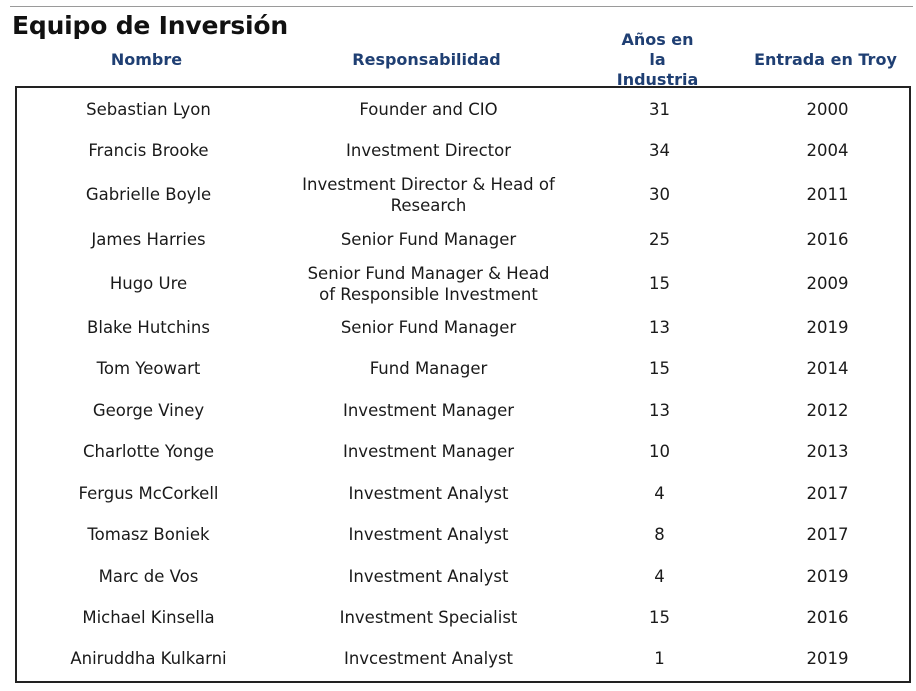 Image resolution: width=916 pixels, height=691 pixels. What do you see at coordinates (148, 576) in the screenshot?
I see `cell-name: Marc de Vos` at bounding box center [148, 576].